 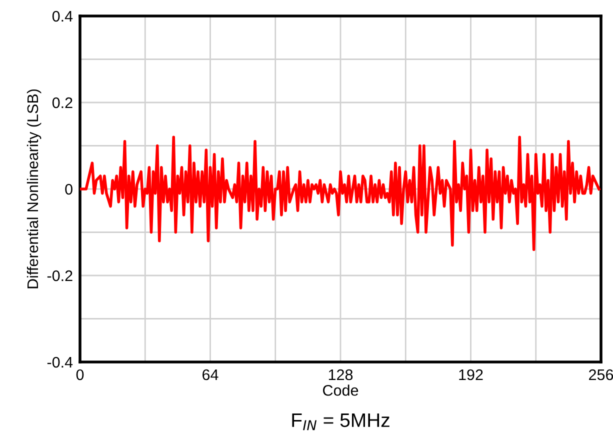 I want to click on y-axis-title: Differential Nonlinearity (LSB), so click(x=34, y=188).